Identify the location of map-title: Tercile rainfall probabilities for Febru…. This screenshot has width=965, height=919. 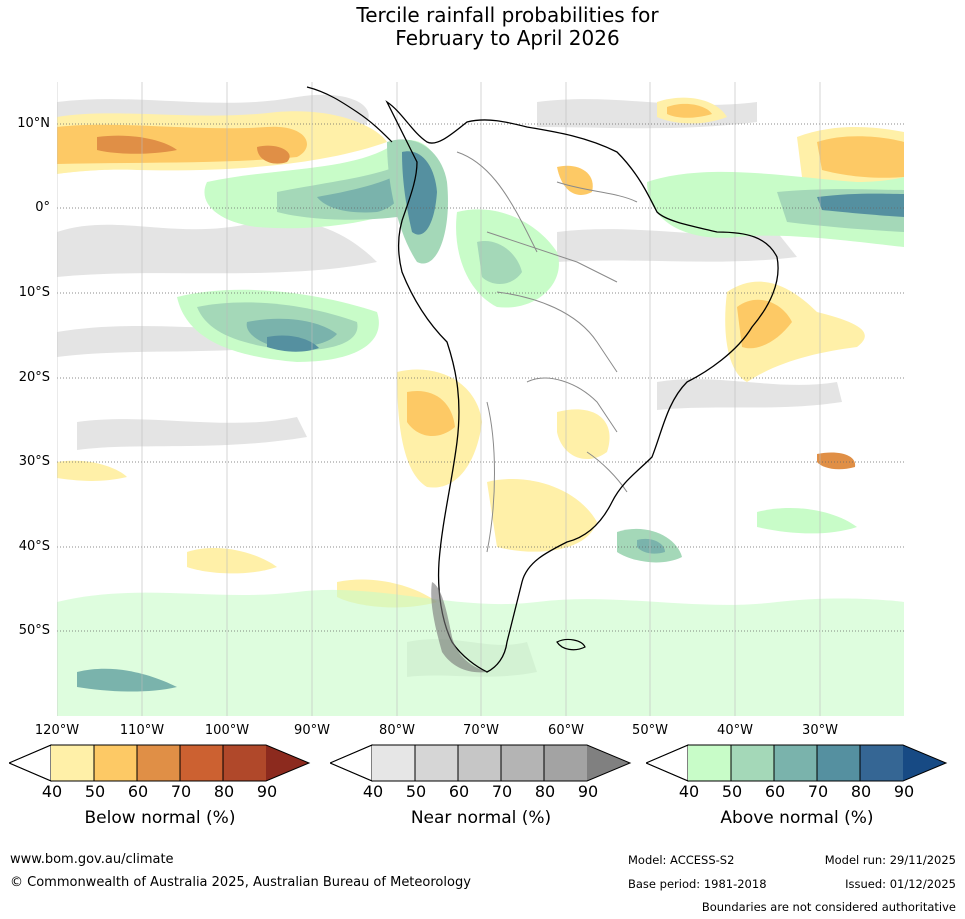
(482, 27).